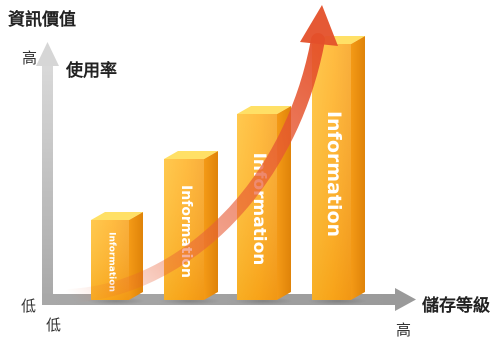  Describe the element at coordinates (54, 325) in the screenshot. I see `x-axis-low-label: 低` at that location.